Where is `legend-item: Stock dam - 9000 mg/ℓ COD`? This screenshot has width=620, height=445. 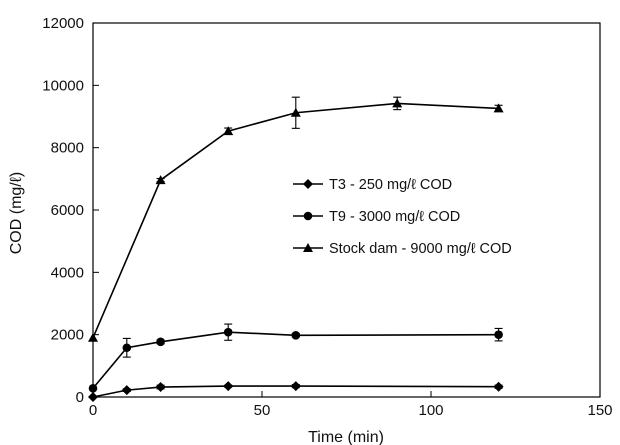 legend-item: Stock dam - 9000 mg/ℓ COD is located at coordinates (402, 249).